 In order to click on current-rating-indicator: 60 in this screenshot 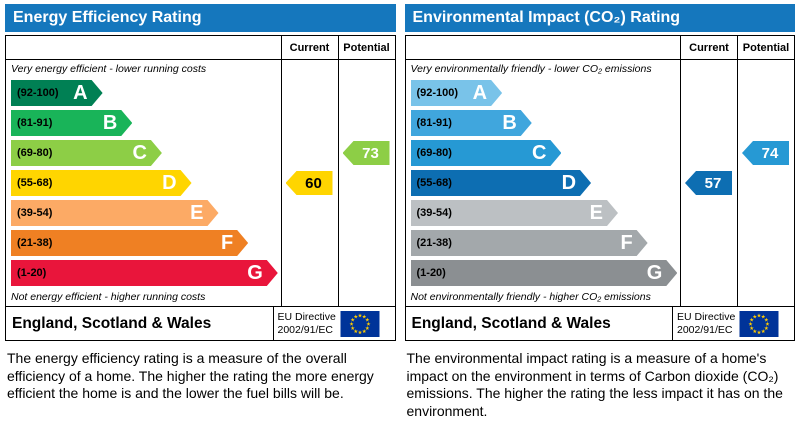, I will do `click(309, 183)`.